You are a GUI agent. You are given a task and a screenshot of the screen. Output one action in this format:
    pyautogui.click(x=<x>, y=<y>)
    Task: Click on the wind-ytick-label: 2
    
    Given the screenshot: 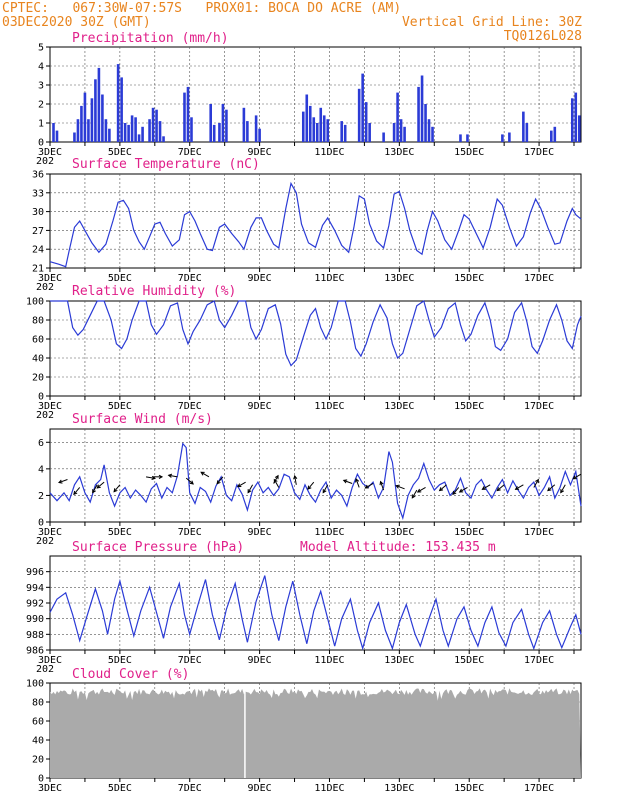 What is the action you would take?
    pyautogui.click(x=41, y=496)
    